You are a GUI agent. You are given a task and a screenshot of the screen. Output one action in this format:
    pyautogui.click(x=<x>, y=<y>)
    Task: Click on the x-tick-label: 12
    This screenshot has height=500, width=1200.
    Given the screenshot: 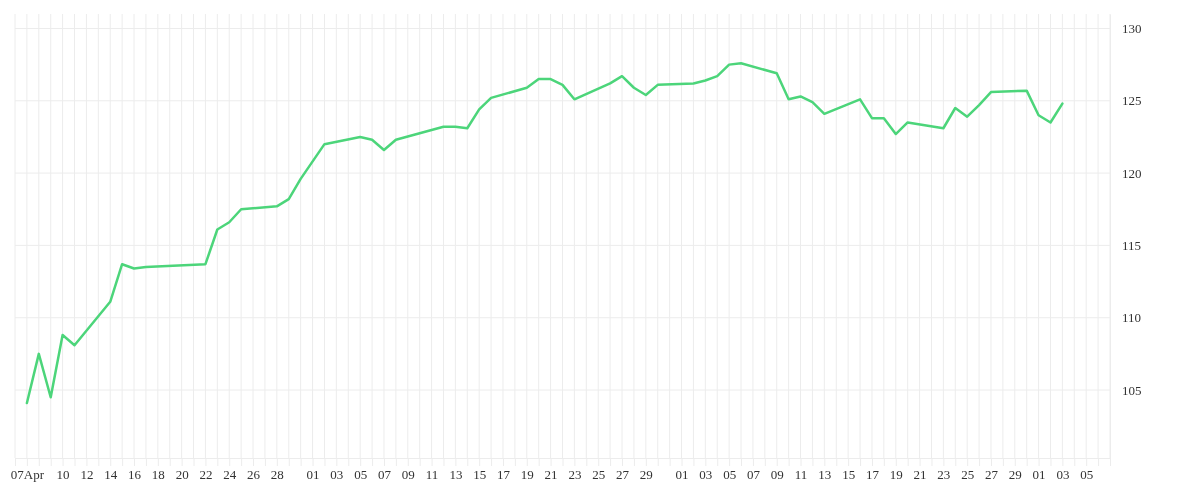 What is the action you would take?
    pyautogui.click(x=87, y=475)
    